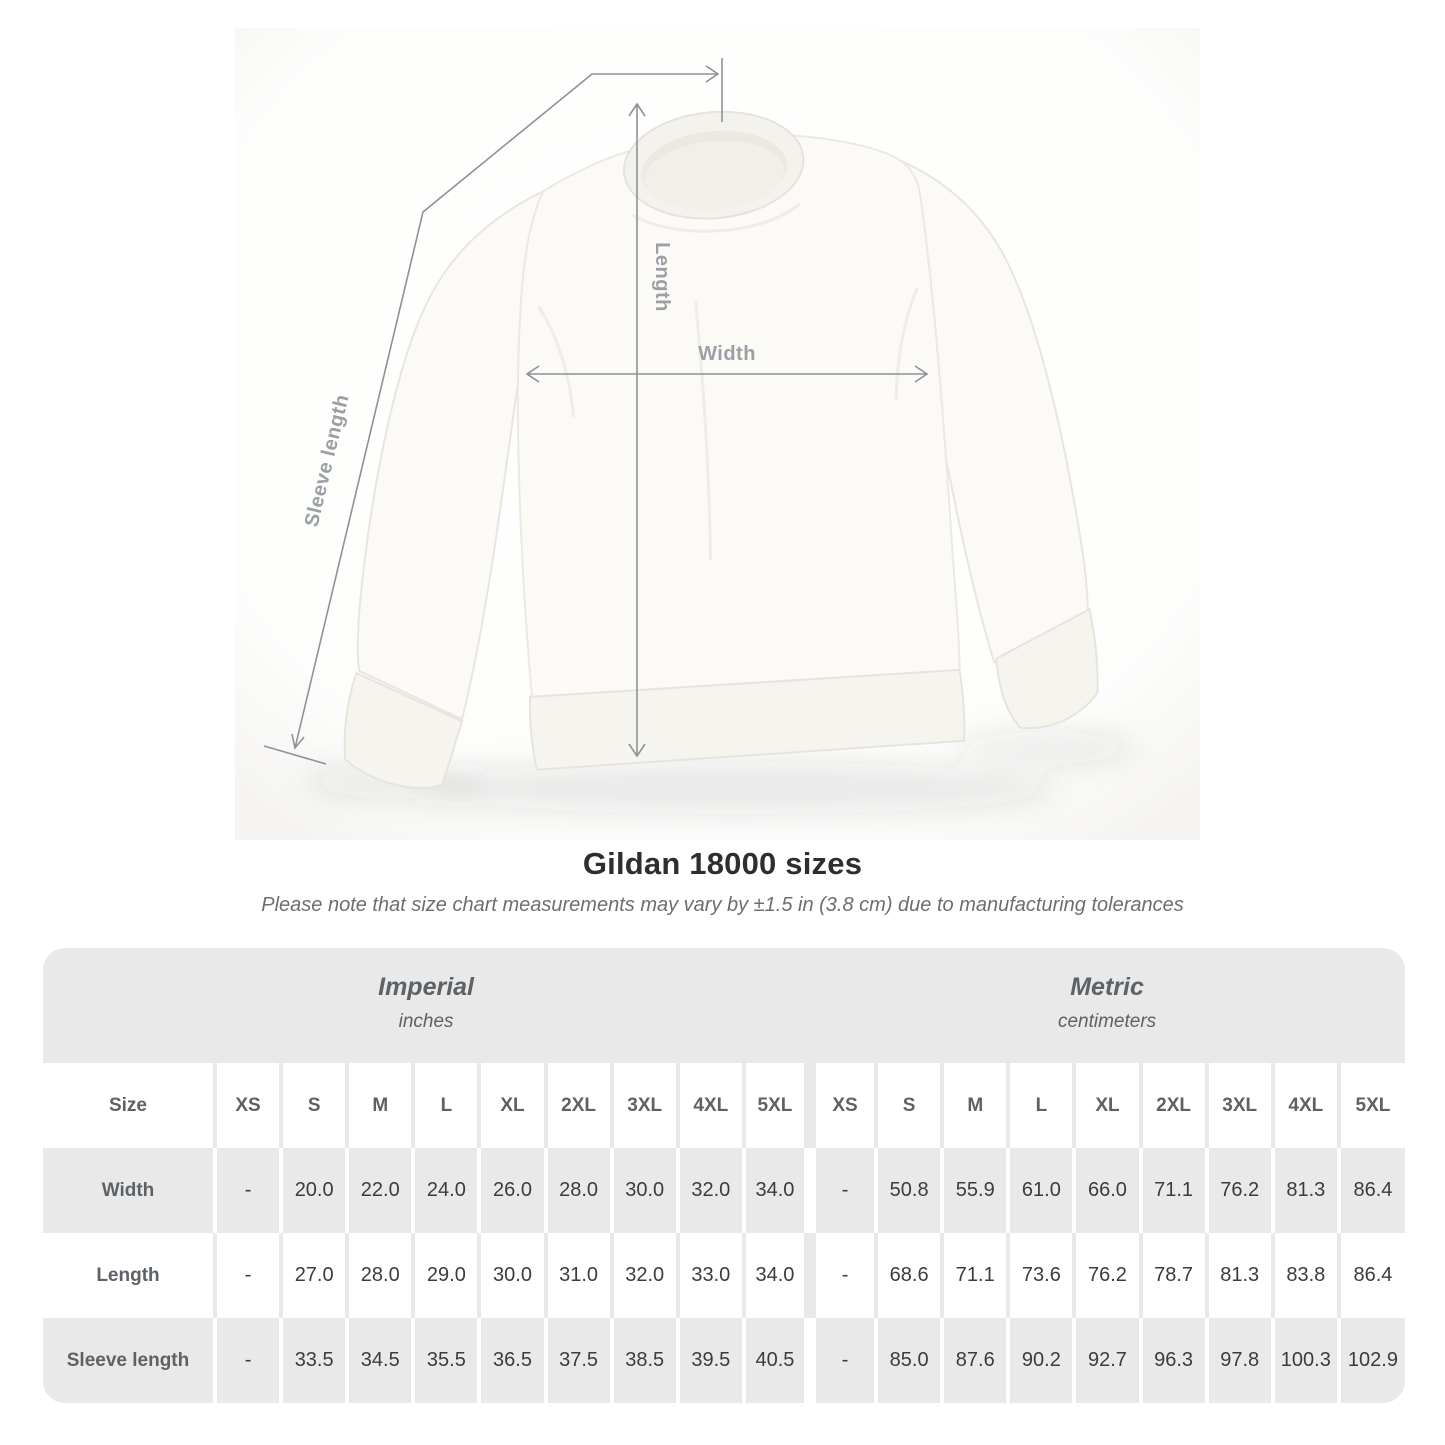  I want to click on size-header-imperial-2xl: 2XL, so click(579, 1105).